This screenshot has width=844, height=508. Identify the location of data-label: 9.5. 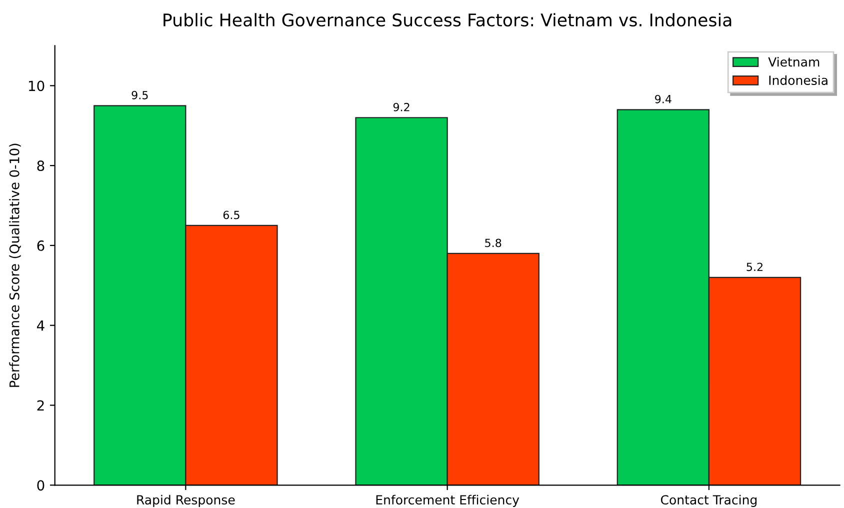
(140, 95).